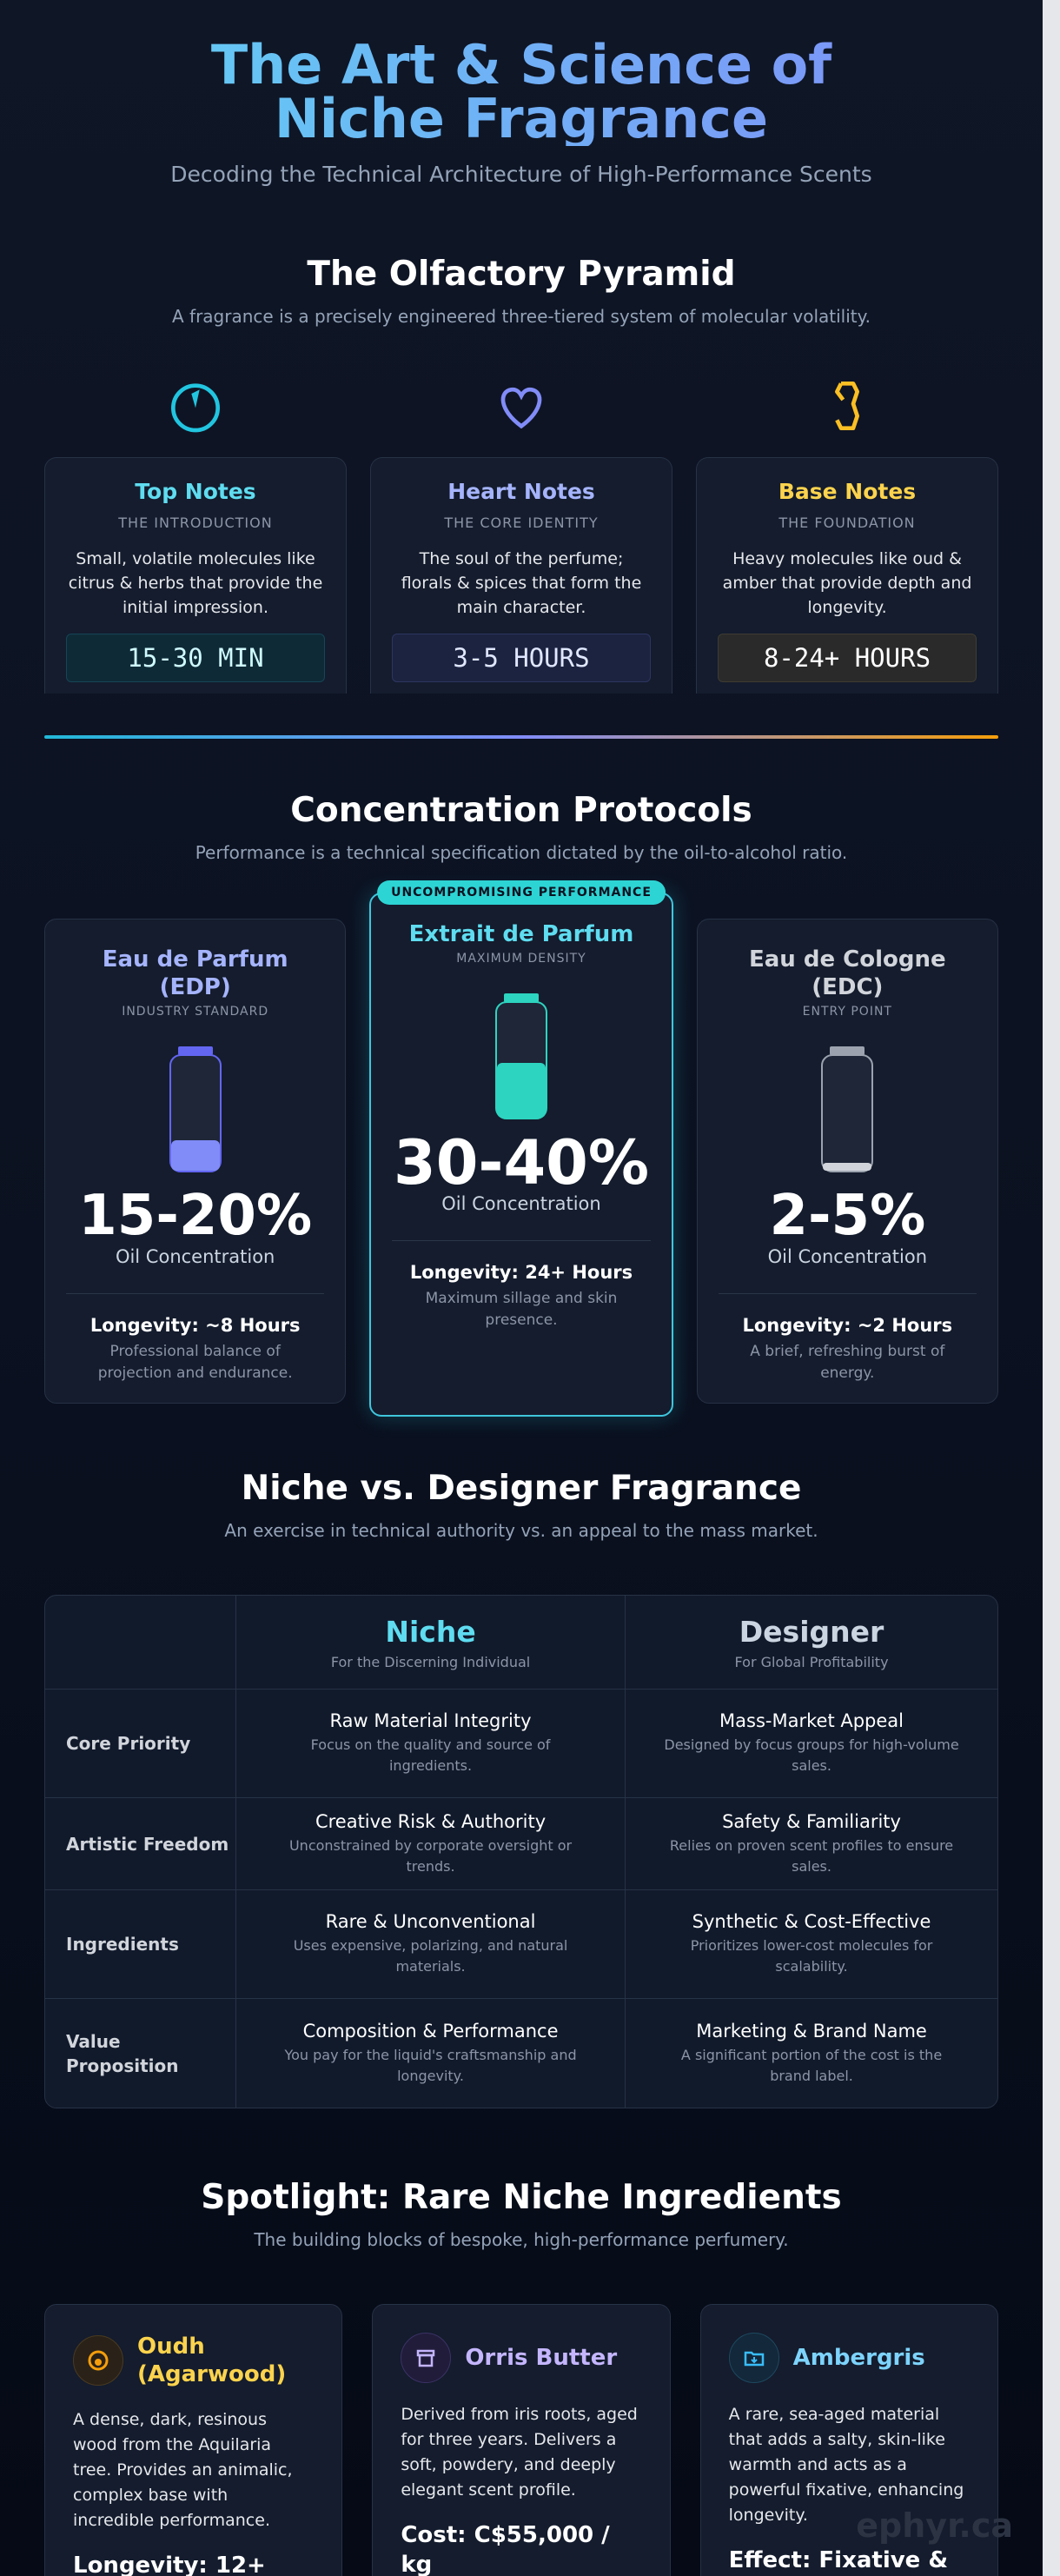 The width and height of the screenshot is (1060, 2576). I want to click on heart-icon, so click(521, 408).